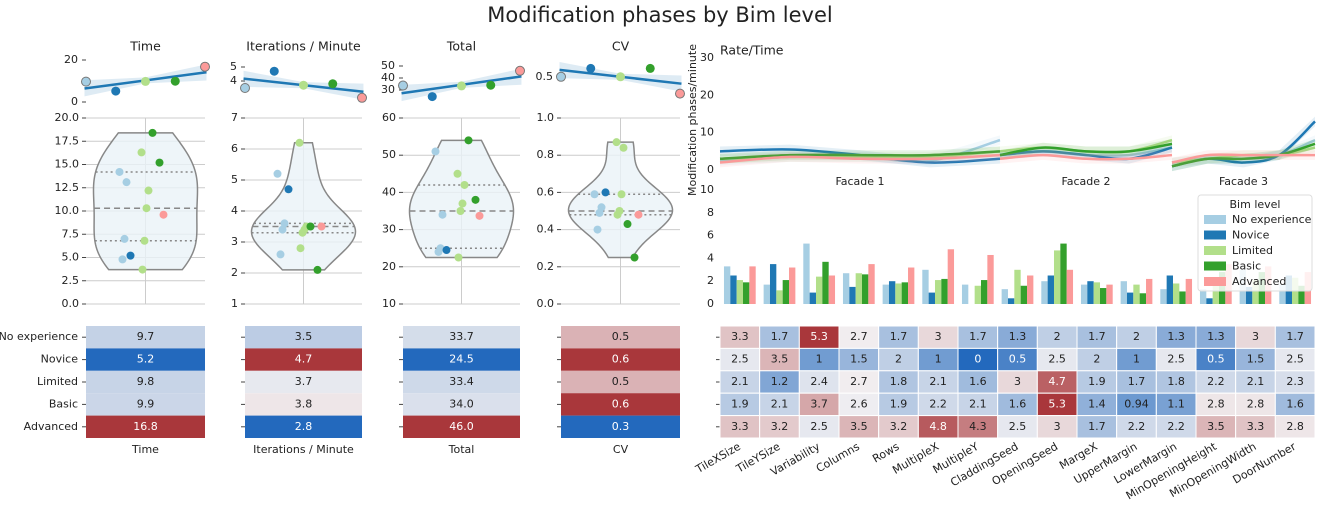 The height and width of the screenshot is (507, 1321). Describe the element at coordinates (388, 65) in the screenshot. I see `y-tick-label: 50` at that location.